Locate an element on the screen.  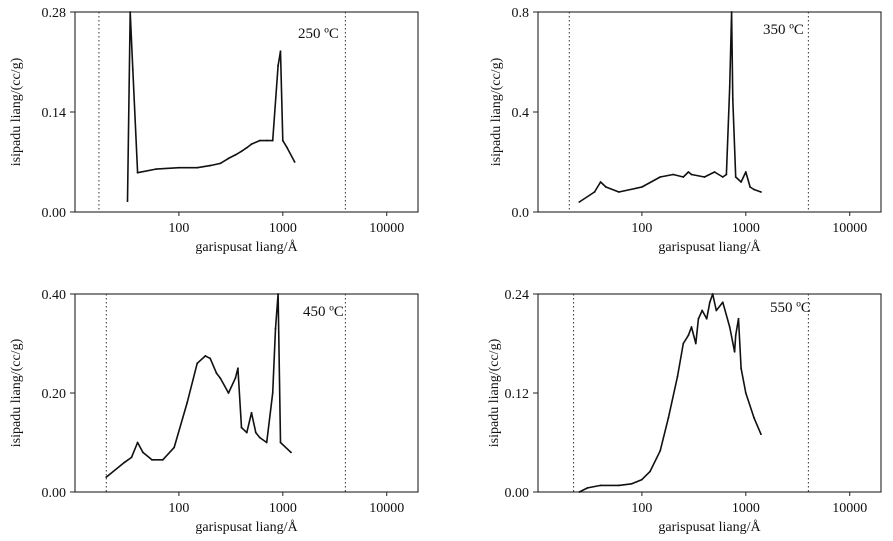
y-tick-label: 0.0 is located at coordinates (521, 213).